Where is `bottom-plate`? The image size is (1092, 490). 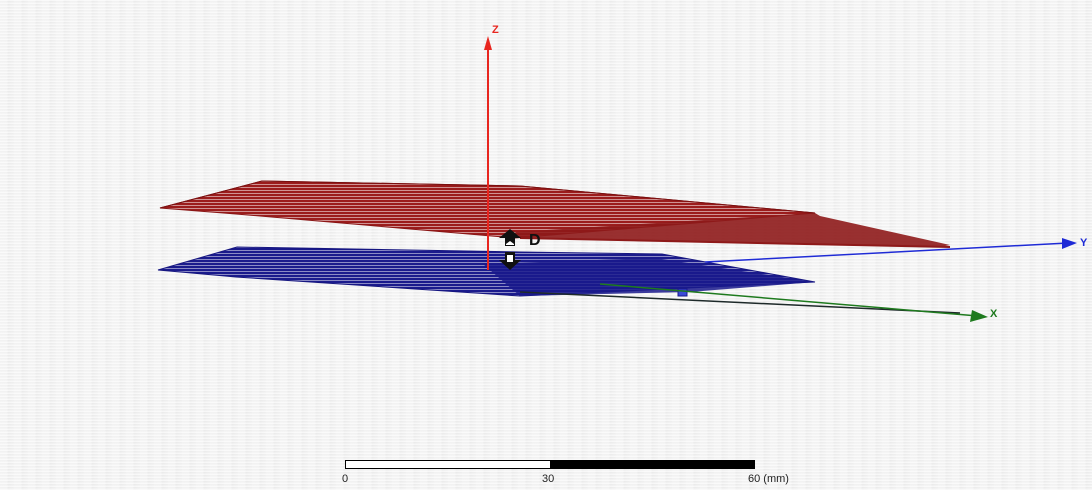 bottom-plate is located at coordinates (559, 280).